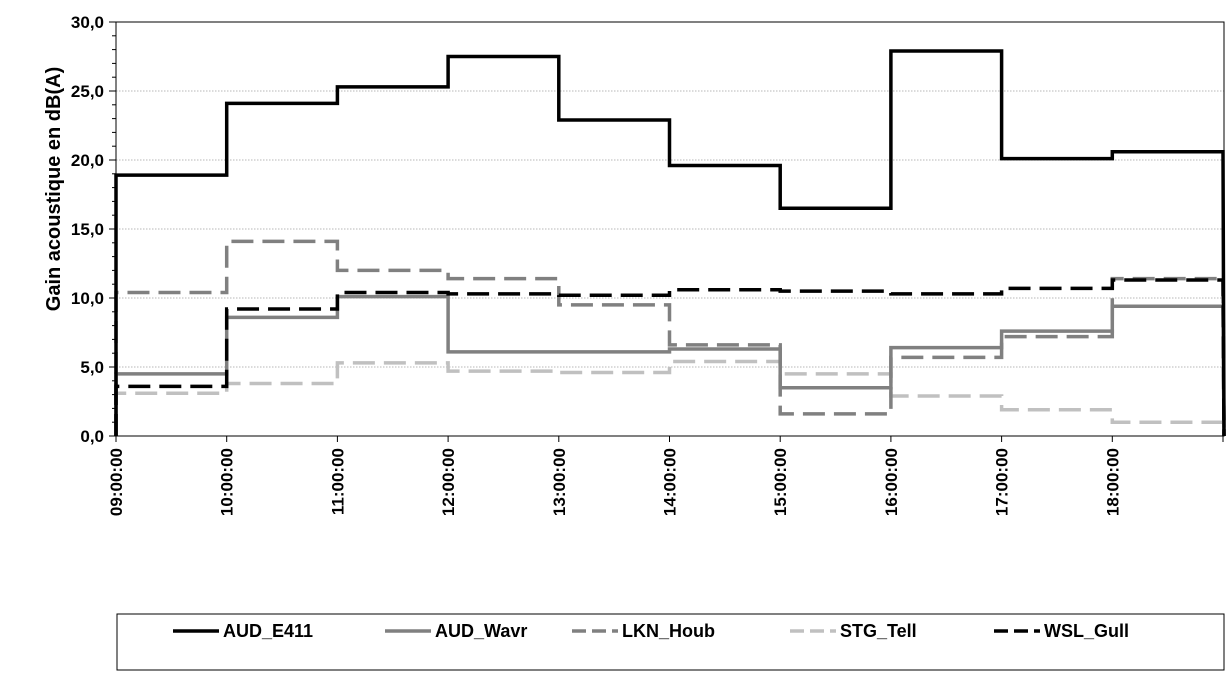 The width and height of the screenshot is (1227, 673). What do you see at coordinates (87, 160) in the screenshot?
I see `y-tick-label: 20,0` at bounding box center [87, 160].